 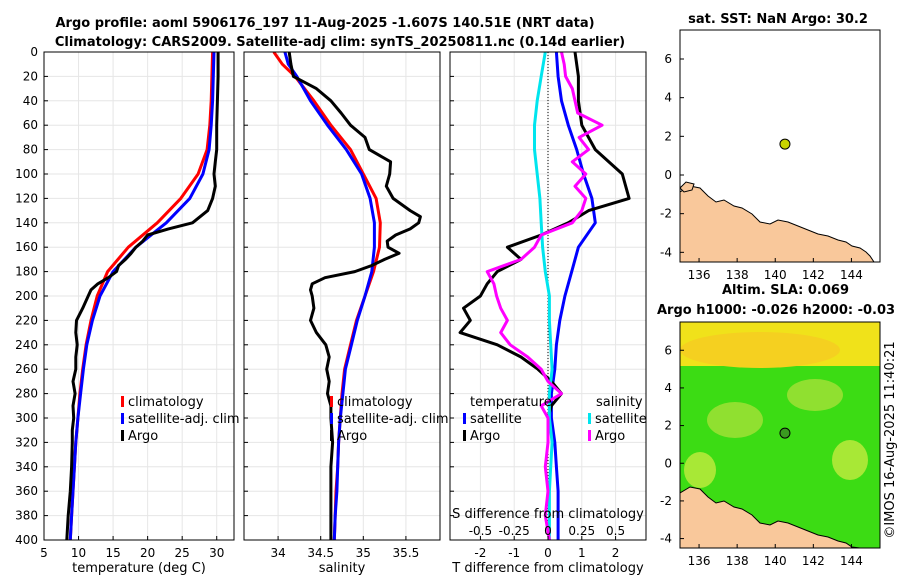 I want to click on legend-label-temp-argo: Argo, so click(x=485, y=436).